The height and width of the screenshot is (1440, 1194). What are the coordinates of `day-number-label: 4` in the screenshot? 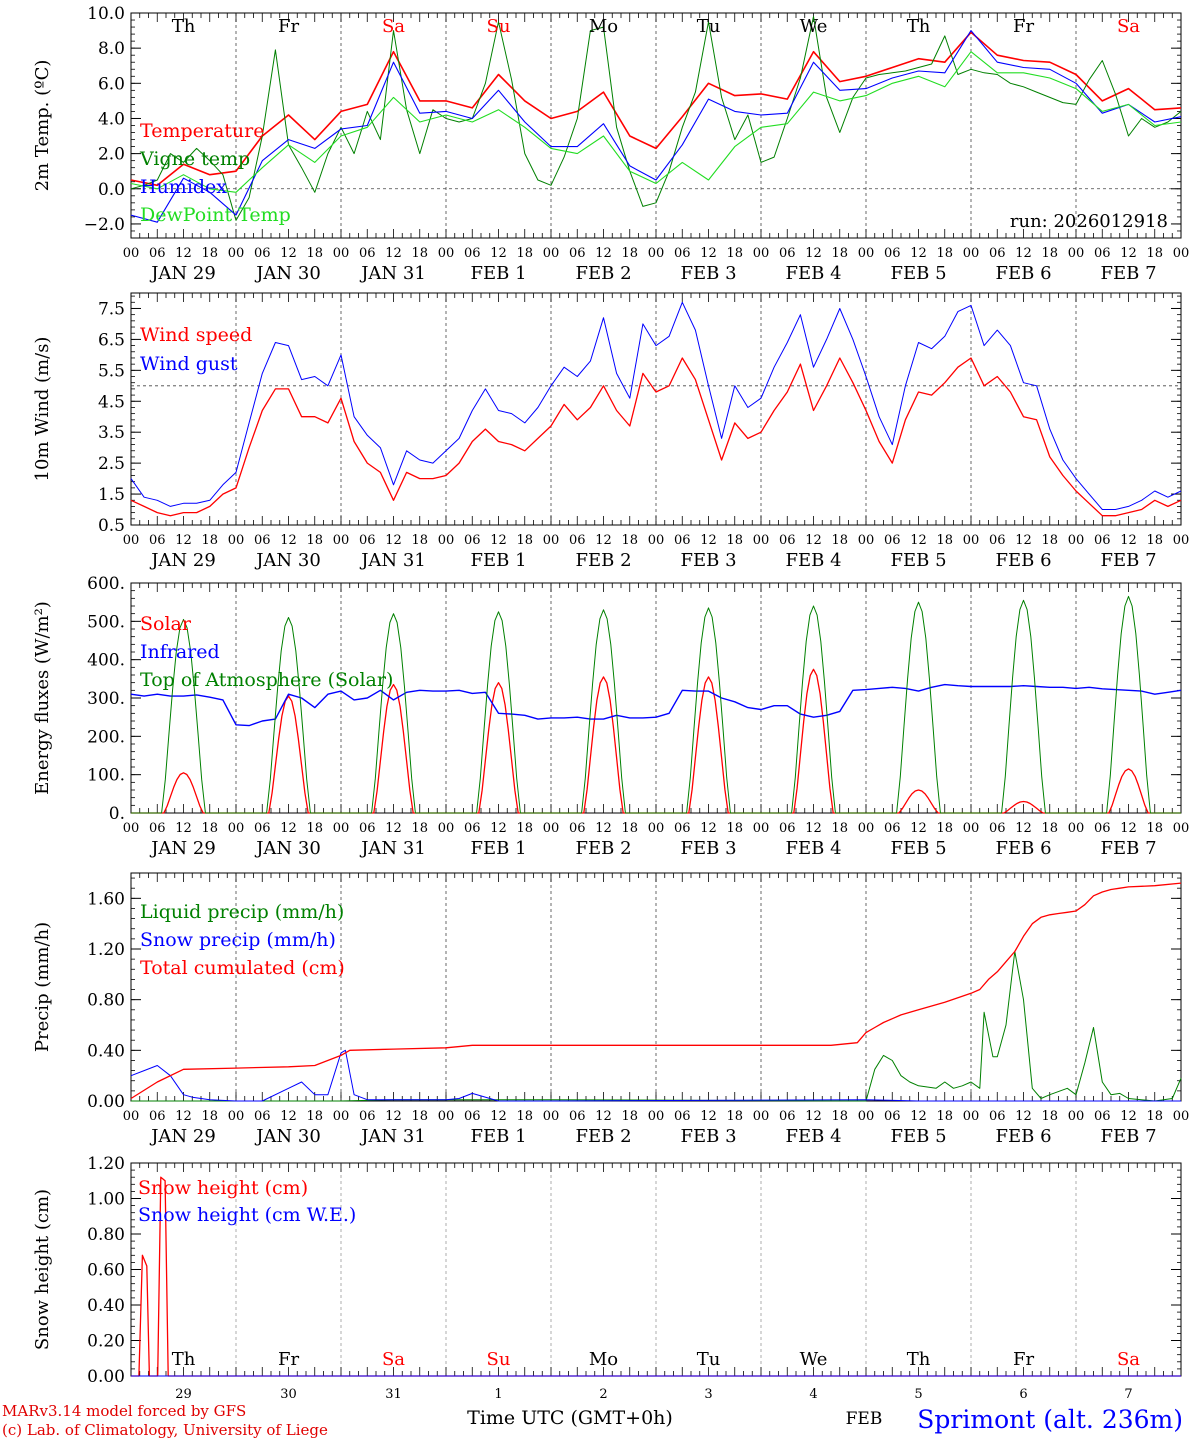 It's located at (813, 1394).